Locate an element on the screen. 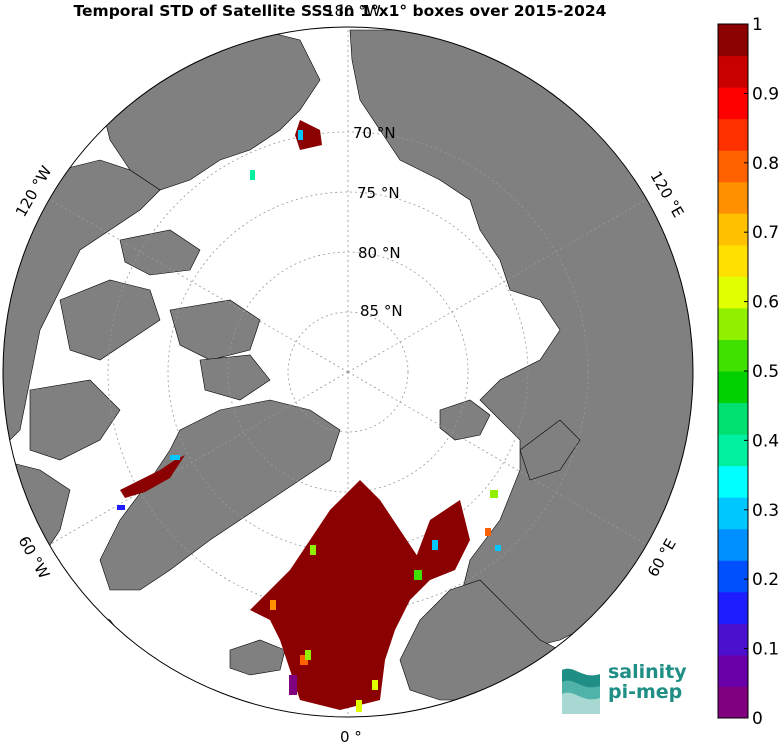 Image resolution: width=780 pixels, height=747 pixels. colorbar-tick-label: 0.7 is located at coordinates (765, 233).